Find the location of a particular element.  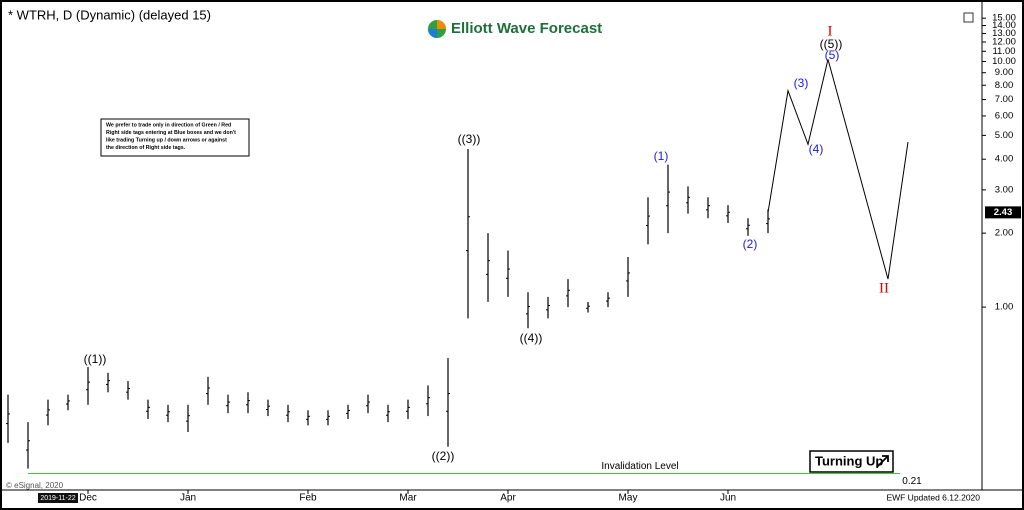

tag-text: Turning Up is located at coordinates (849, 460).